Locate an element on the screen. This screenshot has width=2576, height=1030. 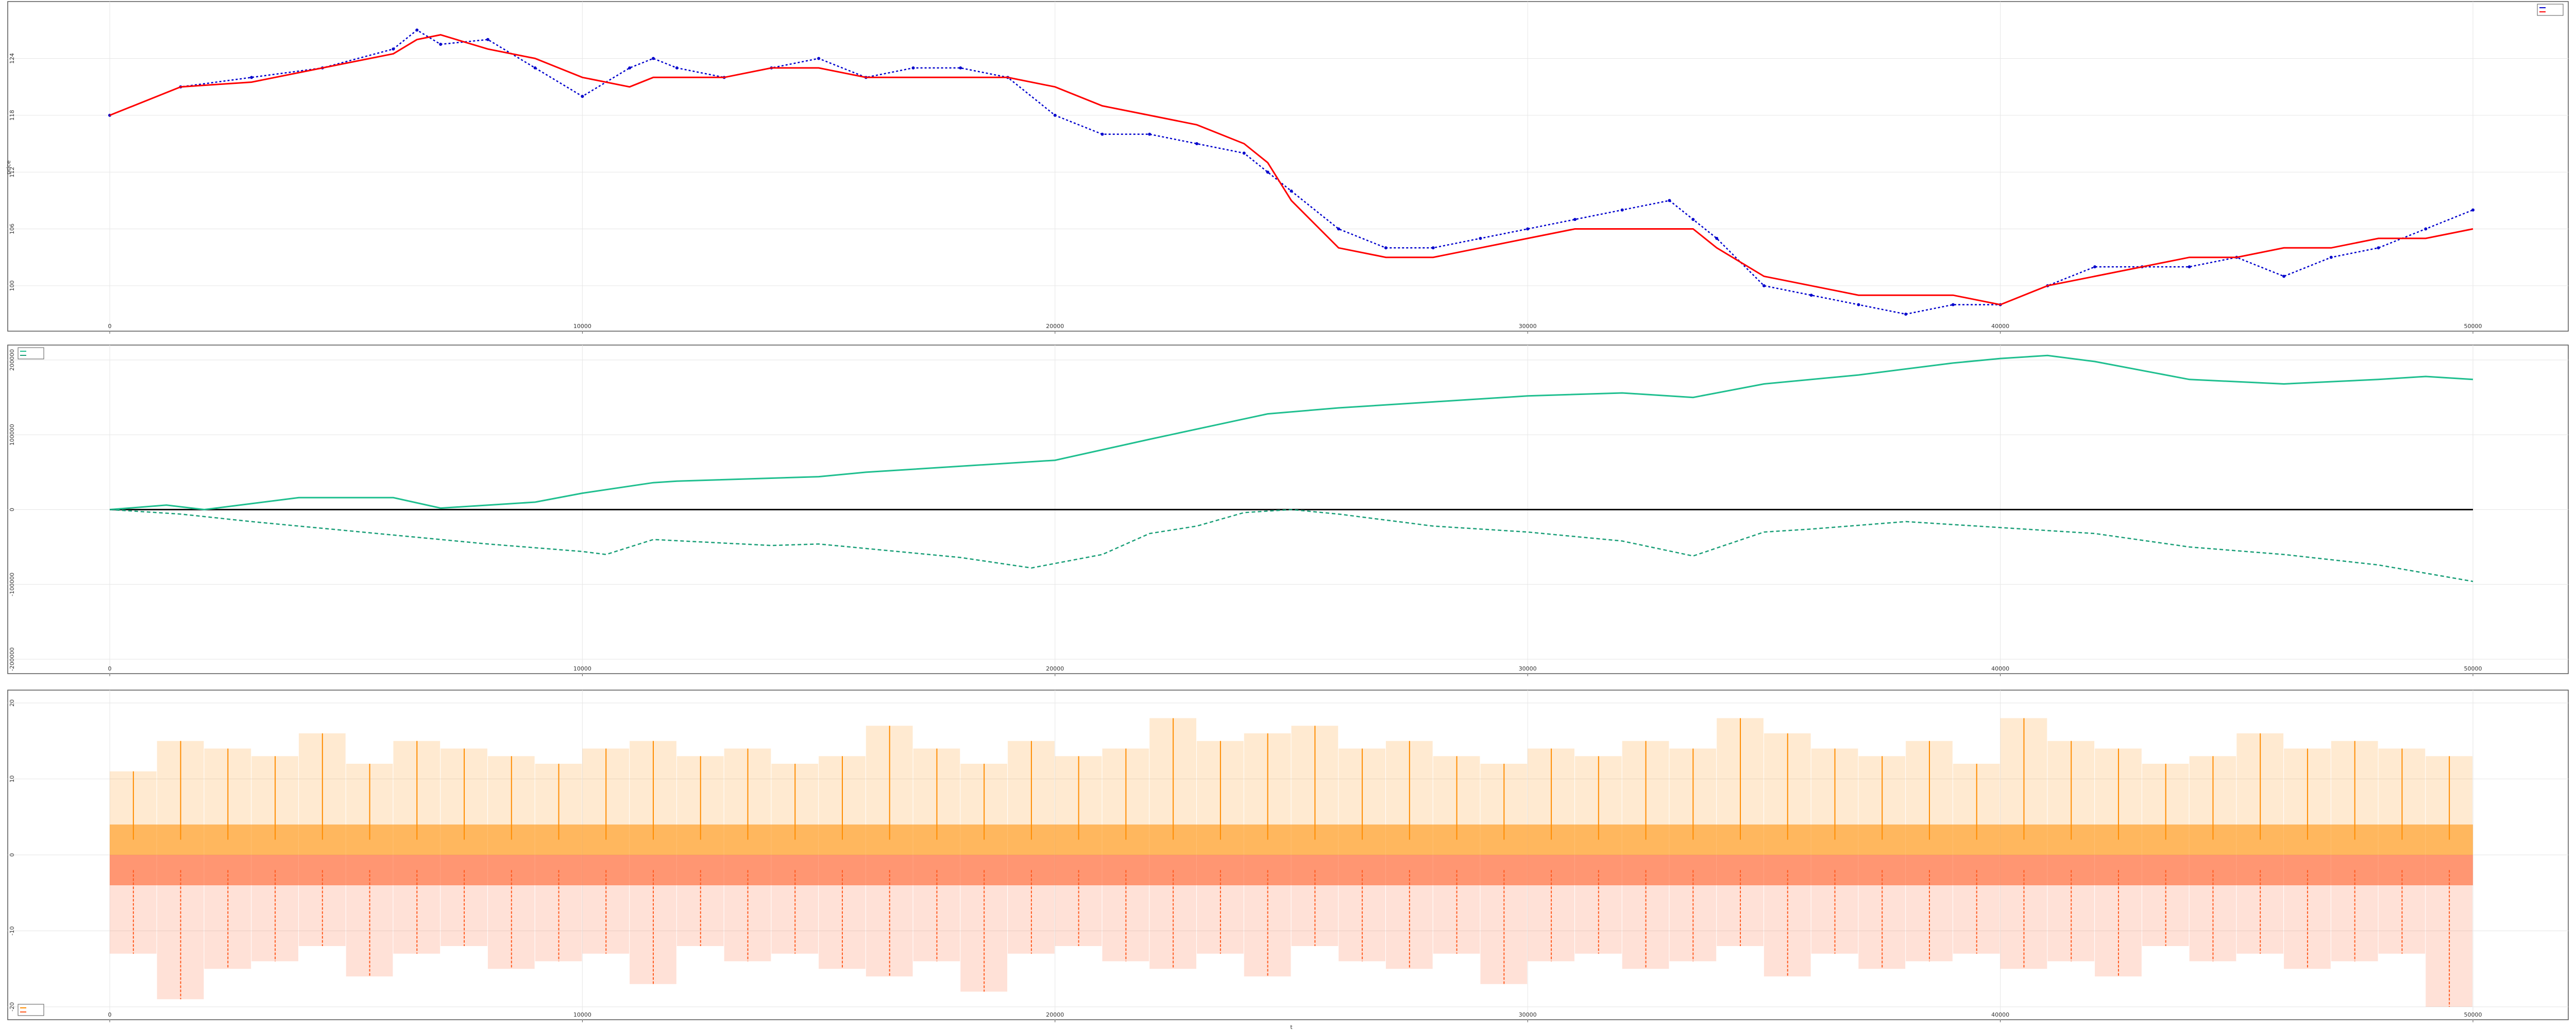
y-tick-label: 100000 is located at coordinates (12, 434).